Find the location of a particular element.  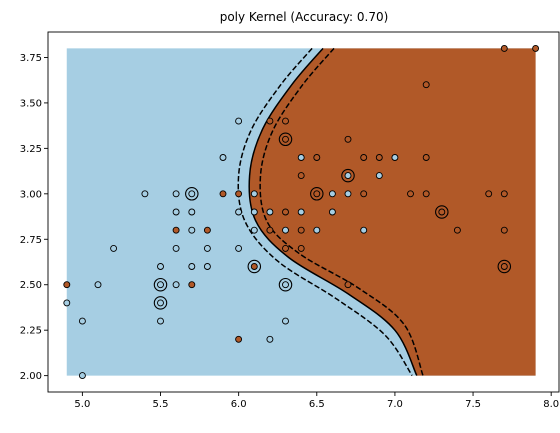

x-tick-label: 7.0 is located at coordinates (395, 404).